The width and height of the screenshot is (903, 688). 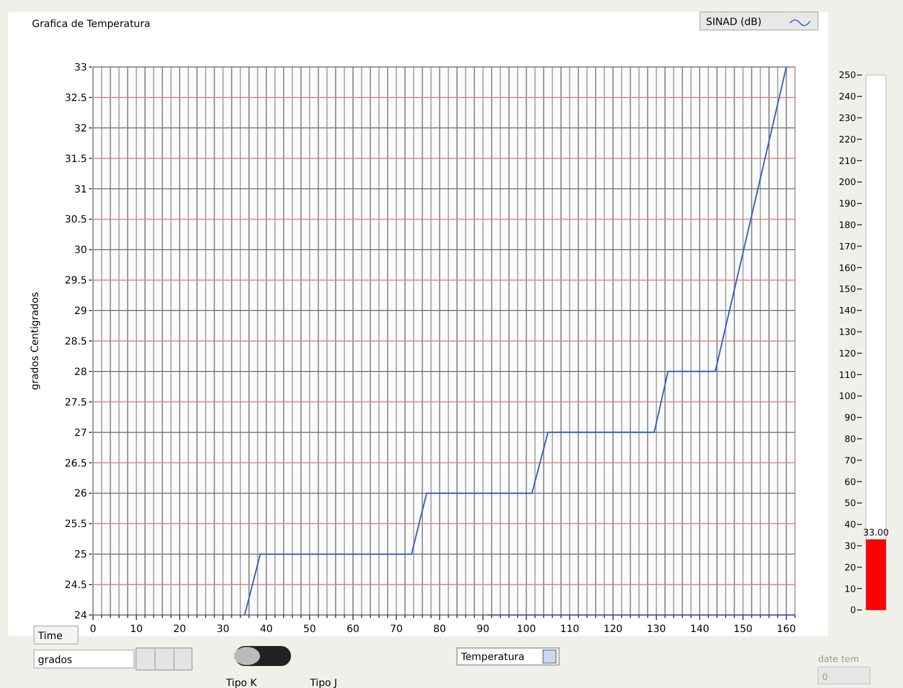 What do you see at coordinates (323, 683) in the screenshot?
I see `text: Tipo J` at bounding box center [323, 683].